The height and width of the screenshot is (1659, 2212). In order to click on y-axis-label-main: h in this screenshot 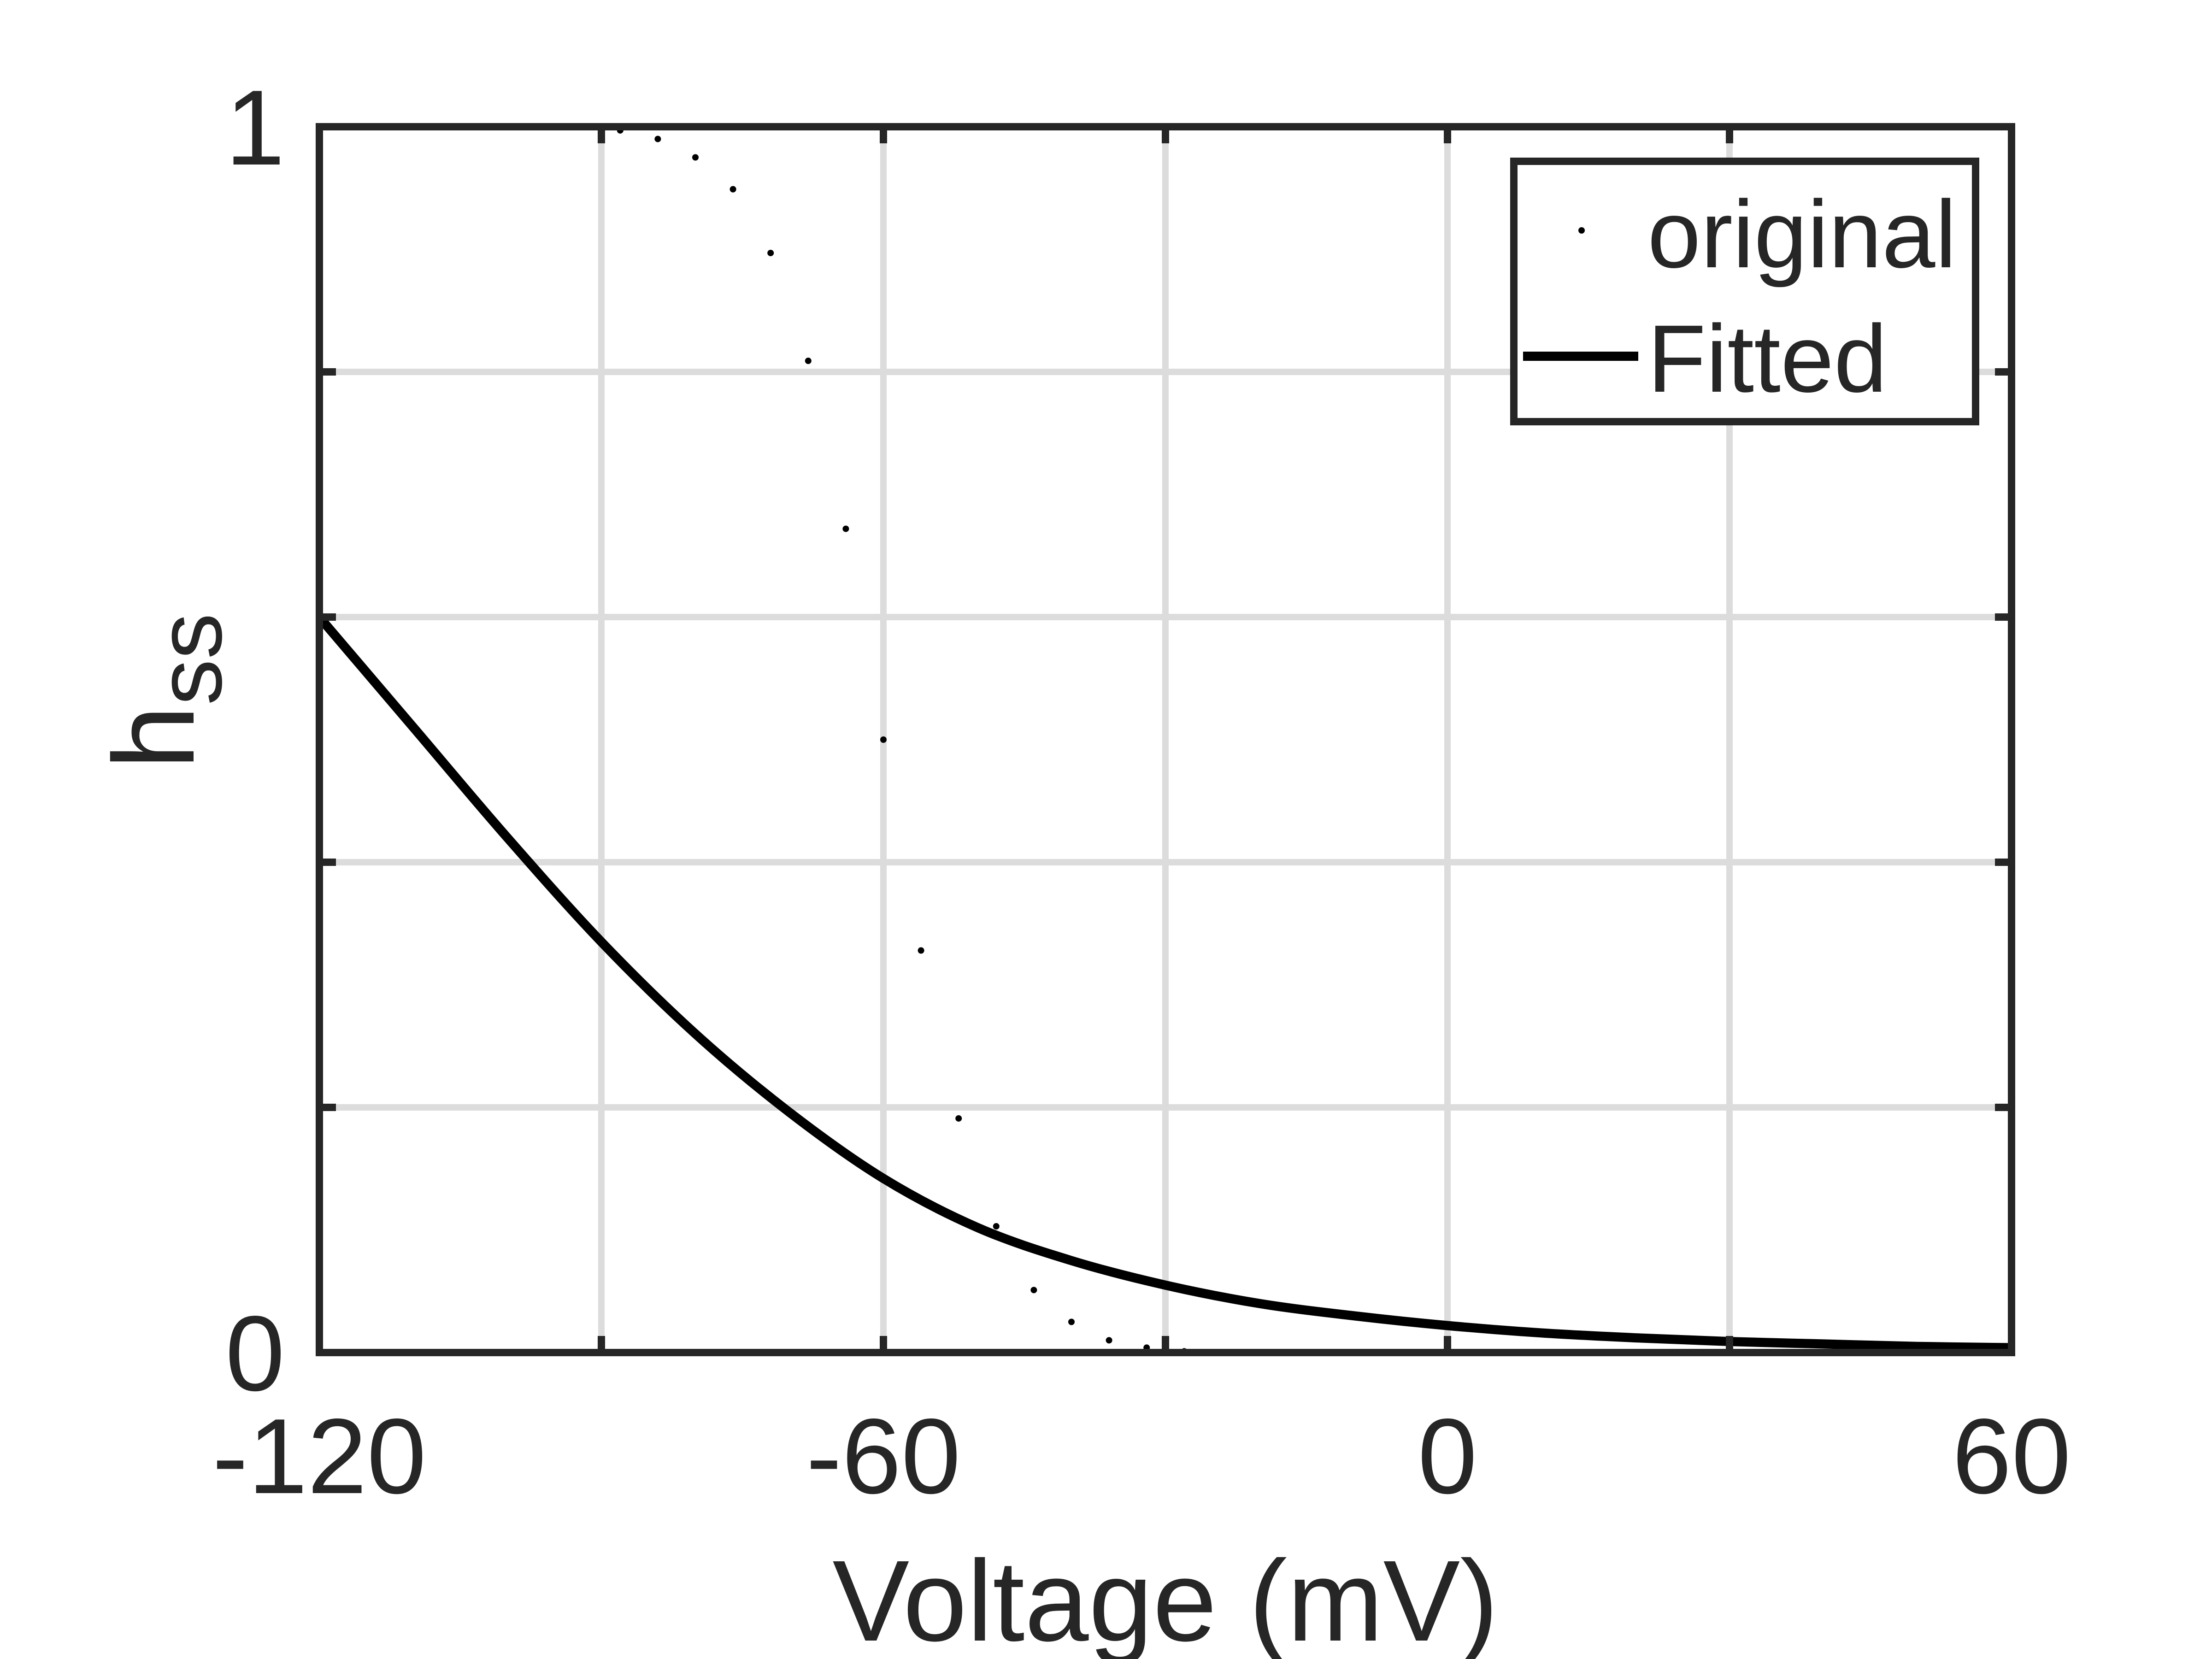, I will do `click(153, 737)`.